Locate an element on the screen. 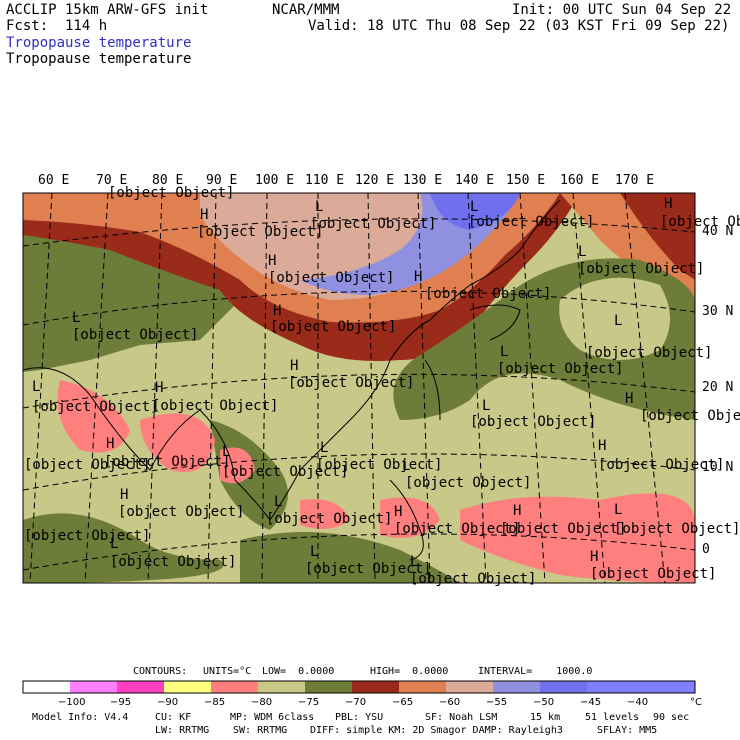 Image resolution: width=740 pixels, height=740 pixels. lat-label: 20 N is located at coordinates (717, 387).